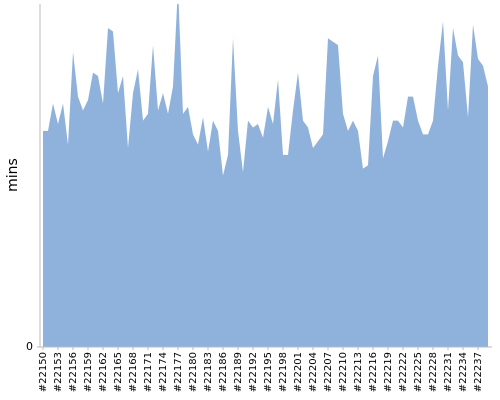 Image resolution: width=500 pixels, height=400 pixels. I want to click on x-tick-label: #22201, so click(298, 372).